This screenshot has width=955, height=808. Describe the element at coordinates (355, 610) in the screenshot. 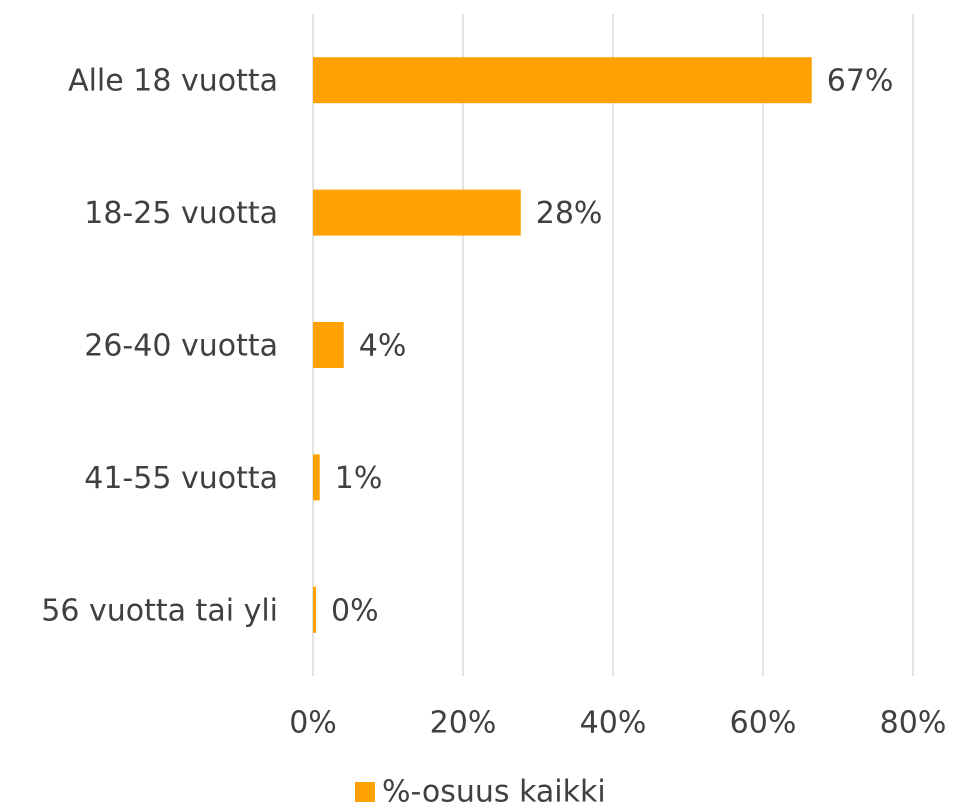

I see `data-label: 0%` at that location.